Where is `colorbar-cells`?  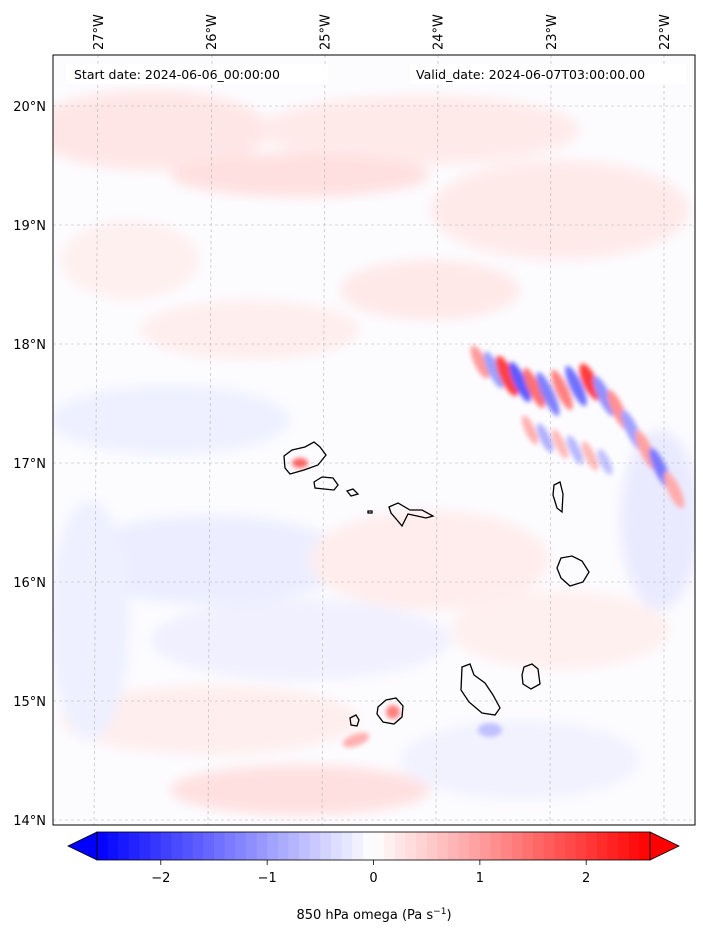
colorbar-cells is located at coordinates (374, 846).